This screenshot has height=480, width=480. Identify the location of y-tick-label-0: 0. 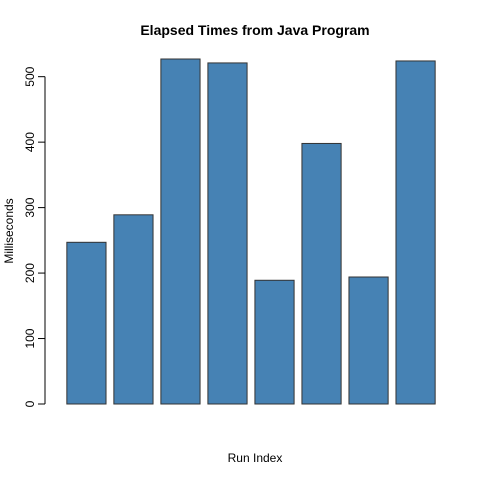
(30, 403).